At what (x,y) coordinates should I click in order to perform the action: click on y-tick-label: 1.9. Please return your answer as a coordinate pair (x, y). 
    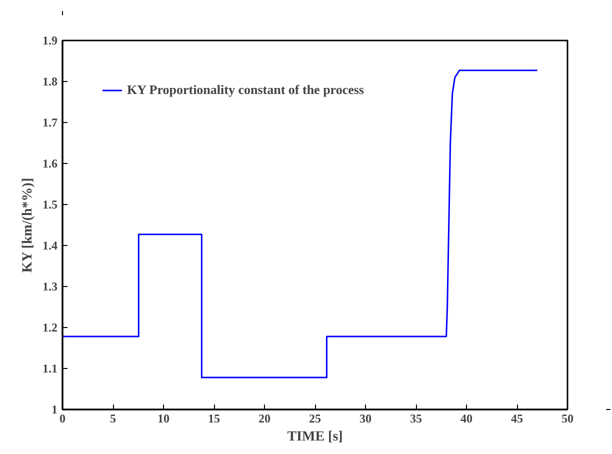
    Looking at the image, I should click on (50, 41).